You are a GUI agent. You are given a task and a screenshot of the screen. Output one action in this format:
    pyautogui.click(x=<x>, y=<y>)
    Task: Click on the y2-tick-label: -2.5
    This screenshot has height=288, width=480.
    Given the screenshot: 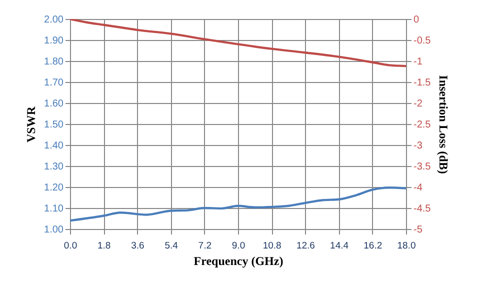 What is the action you would take?
    pyautogui.click(x=423, y=125)
    